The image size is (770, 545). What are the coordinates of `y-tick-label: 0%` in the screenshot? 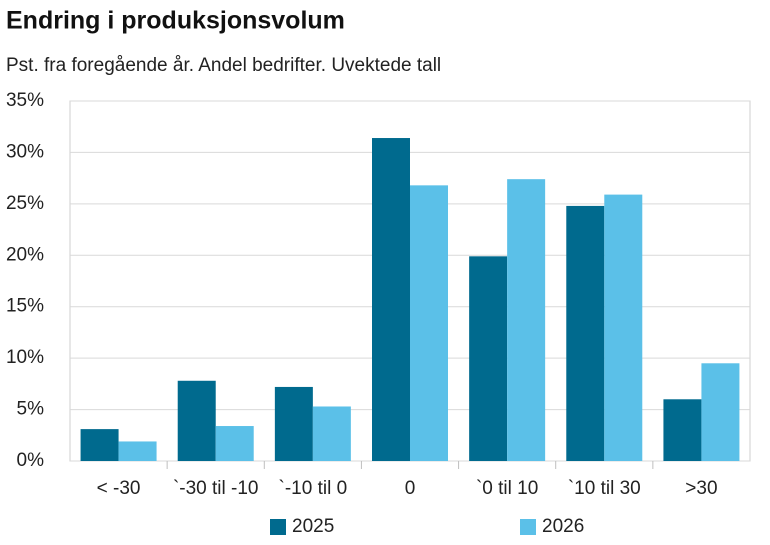 It's located at (31, 460).